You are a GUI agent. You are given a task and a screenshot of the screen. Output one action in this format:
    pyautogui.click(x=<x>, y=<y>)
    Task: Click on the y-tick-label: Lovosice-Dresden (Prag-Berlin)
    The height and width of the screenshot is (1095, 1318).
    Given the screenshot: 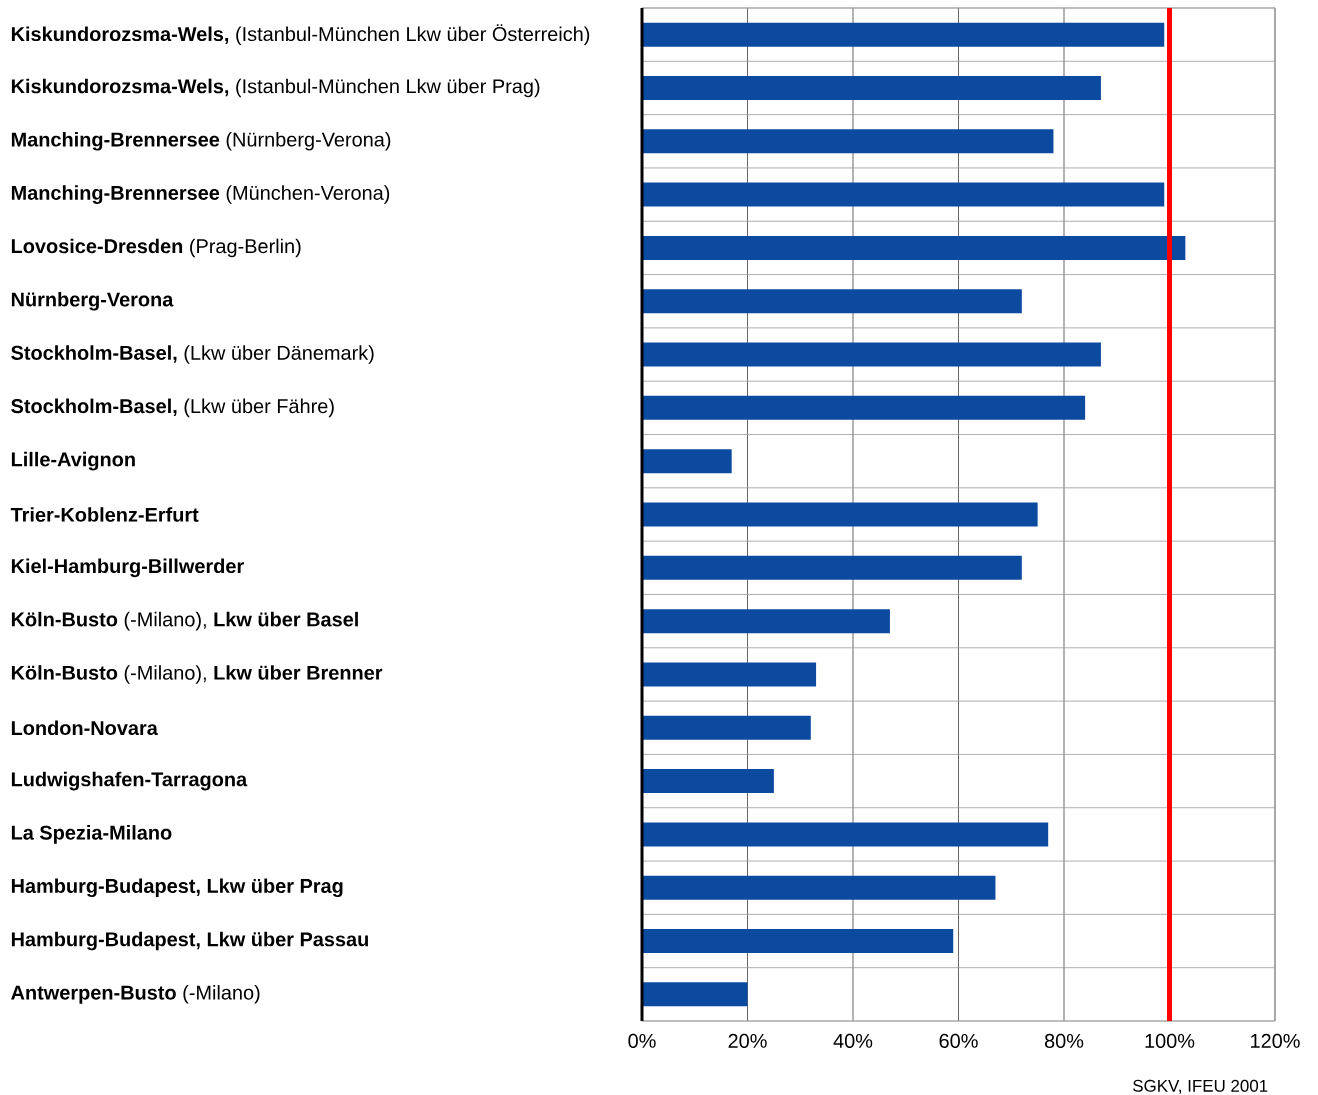 What is the action you would take?
    pyautogui.click(x=156, y=248)
    